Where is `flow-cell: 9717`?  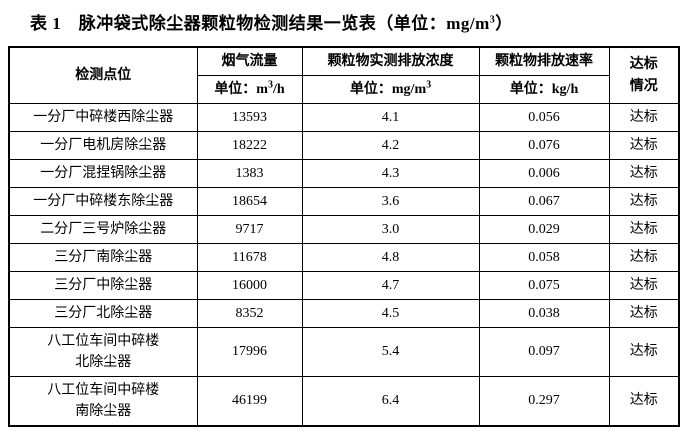 flow-cell: 9717 is located at coordinates (249, 229).